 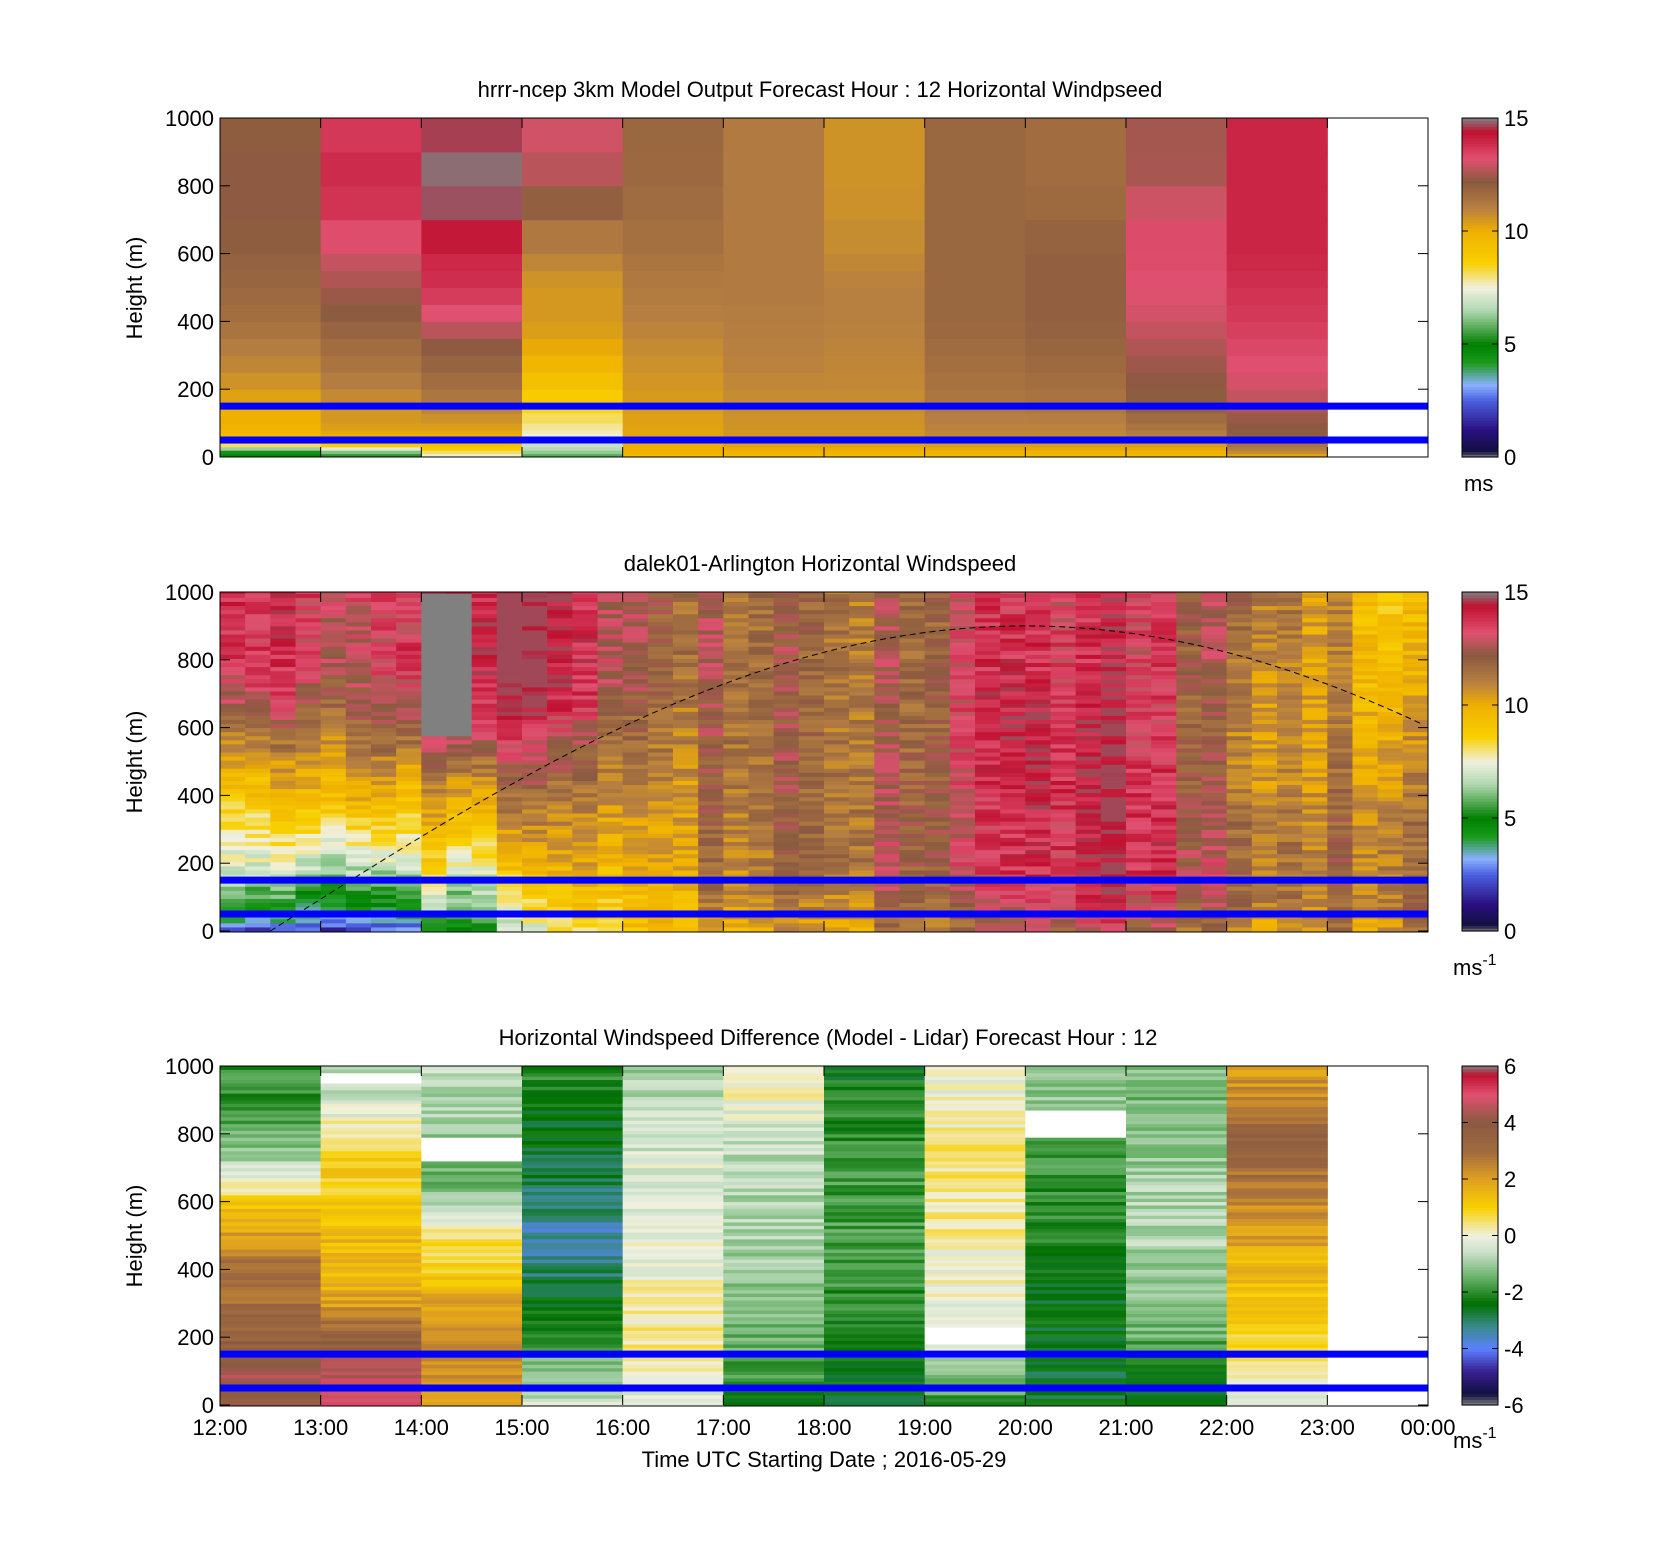 I want to click on model-cell-13:00-800, so click(x=371, y=169).